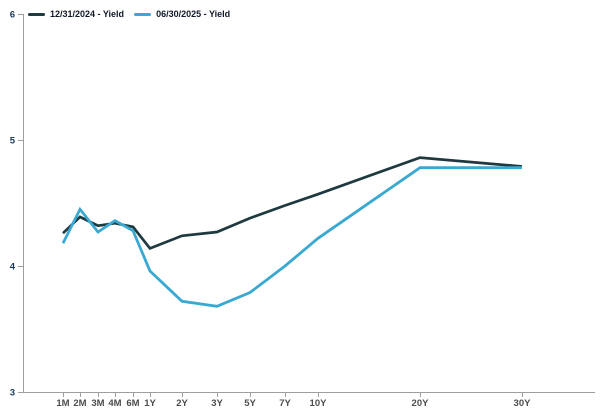 The image size is (600, 412). I want to click on x-tick-label: 5Y, so click(250, 403).